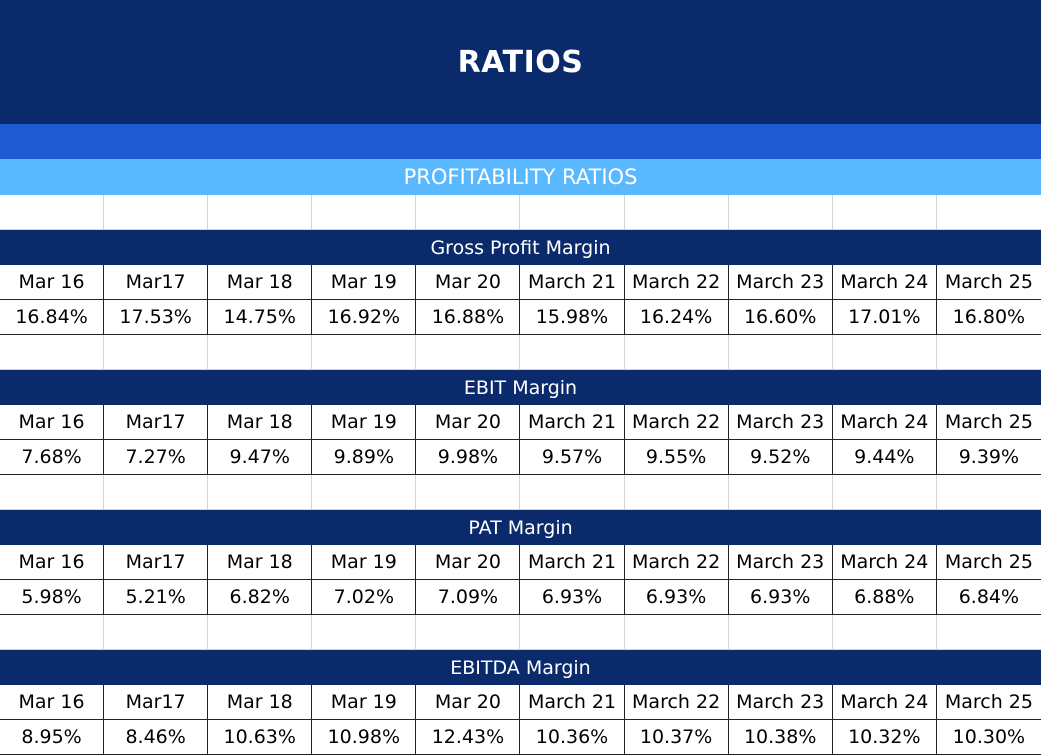 Image resolution: width=1041 pixels, height=755 pixels. I want to click on value-cell: 16.88%, so click(468, 317).